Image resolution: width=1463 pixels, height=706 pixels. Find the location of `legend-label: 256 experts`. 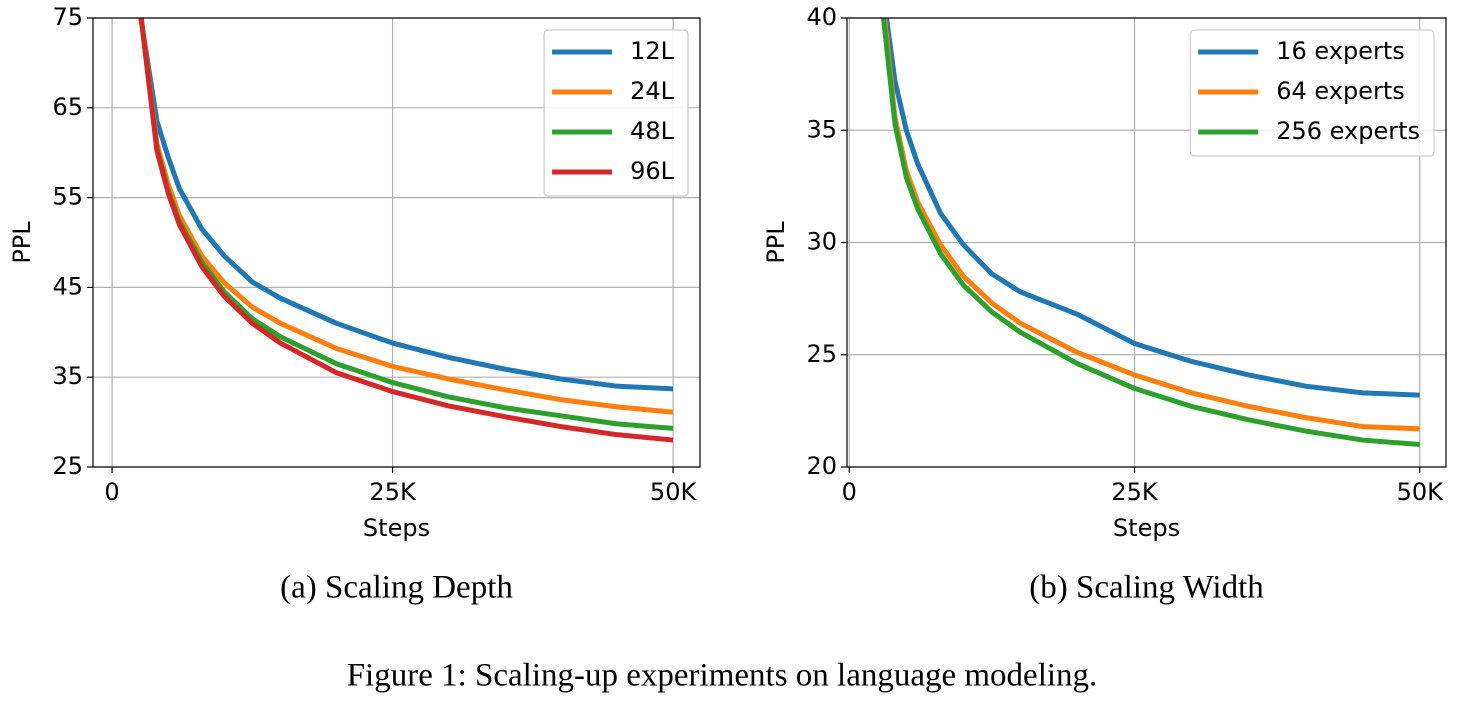

legend-label: 256 experts is located at coordinates (1348, 131).